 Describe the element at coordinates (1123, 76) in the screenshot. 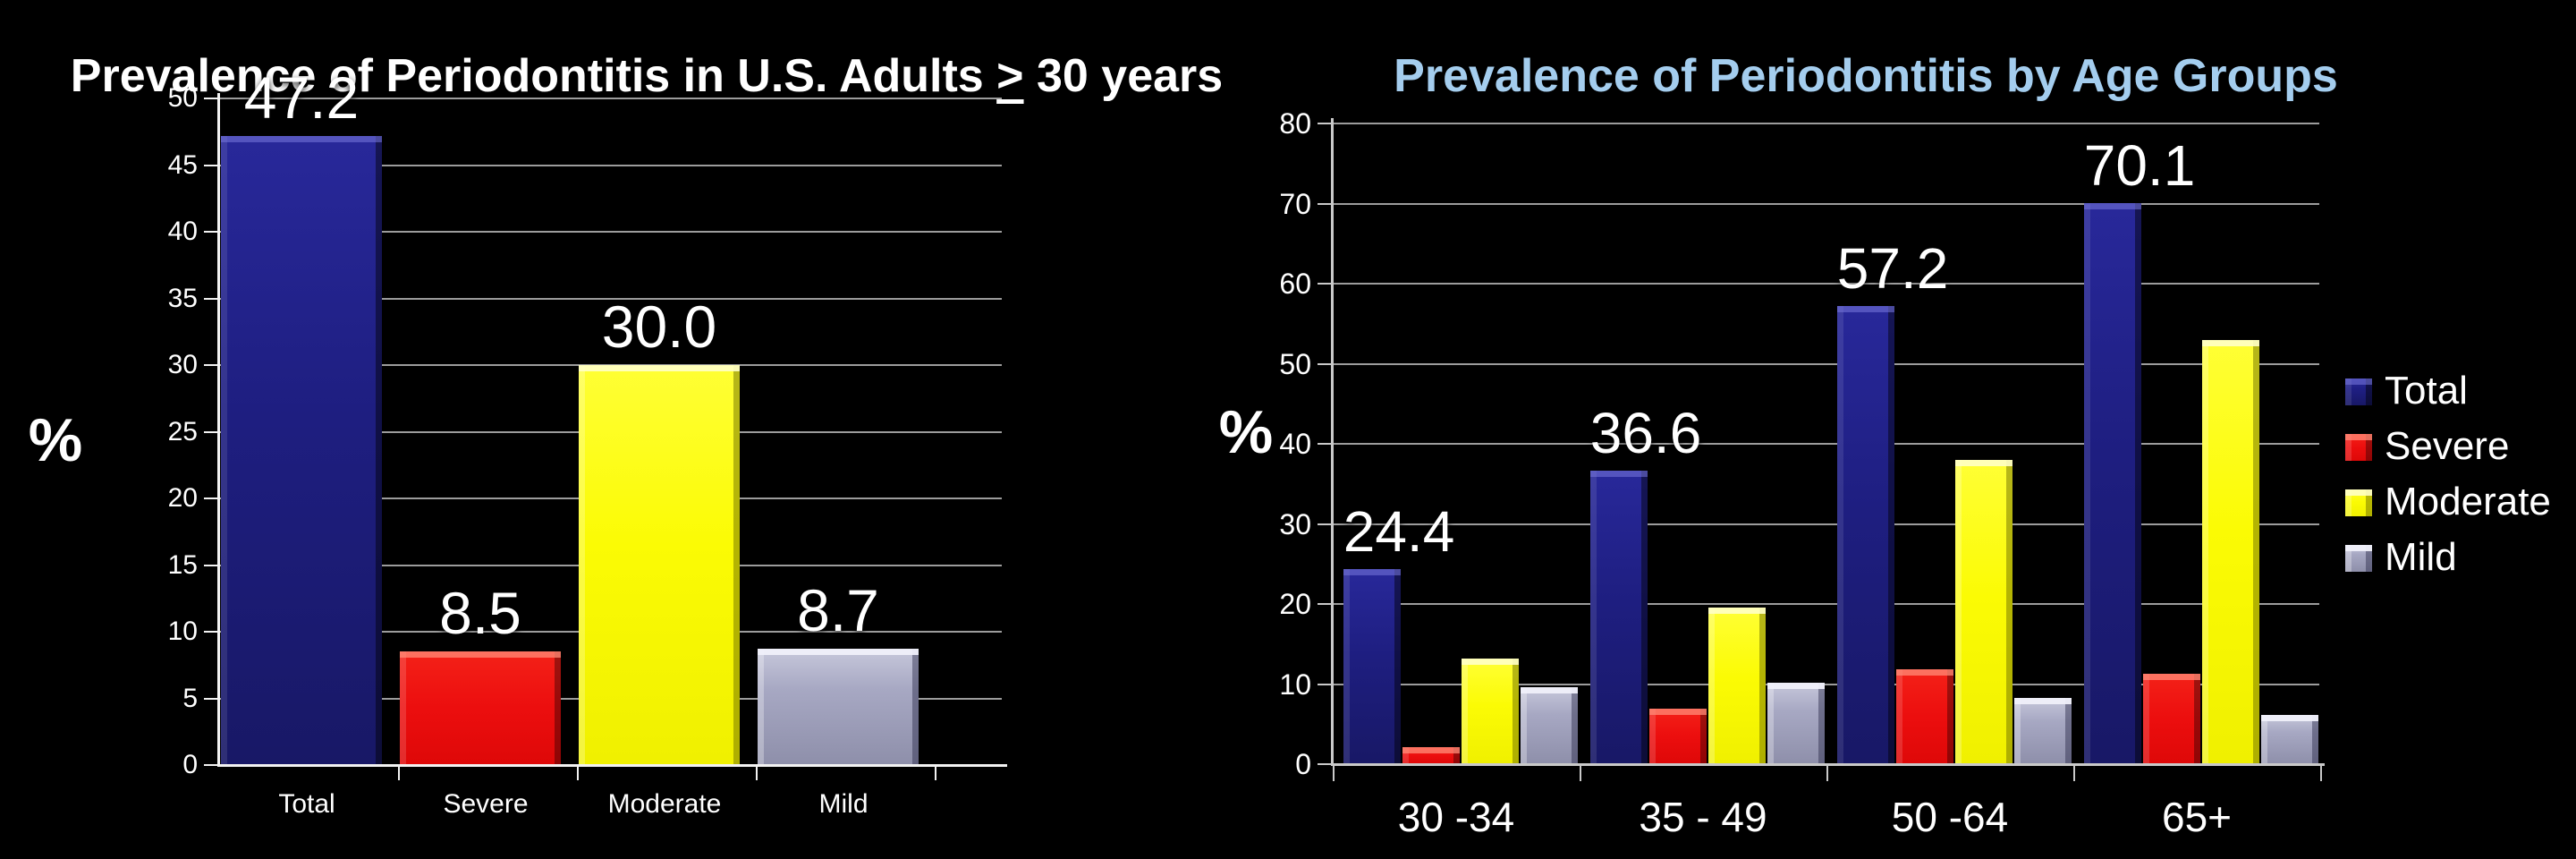

I see `left-chart-title-suffix: 30 years` at that location.